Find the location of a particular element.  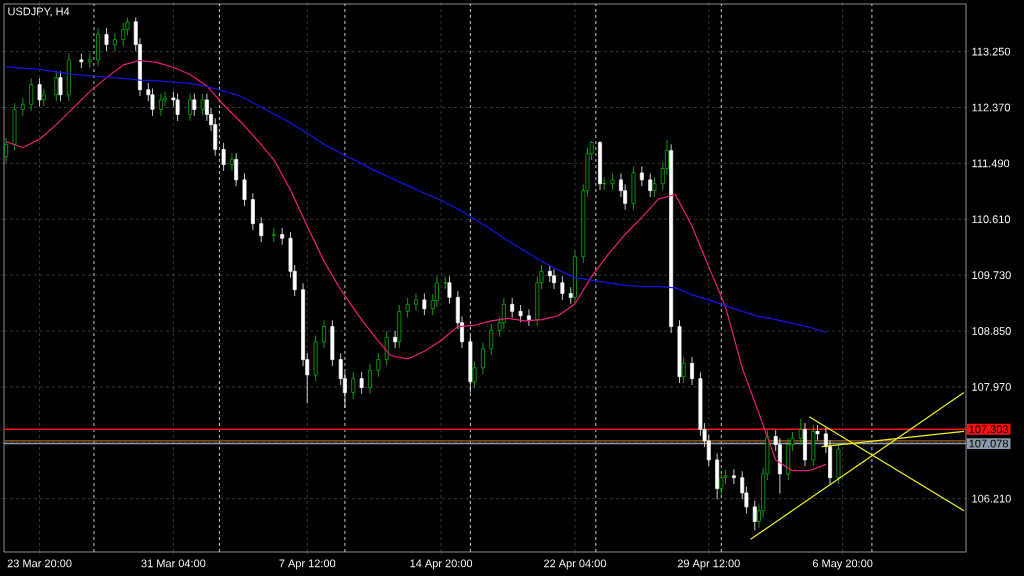

y-tick-label: 108.850 is located at coordinates (991, 331).